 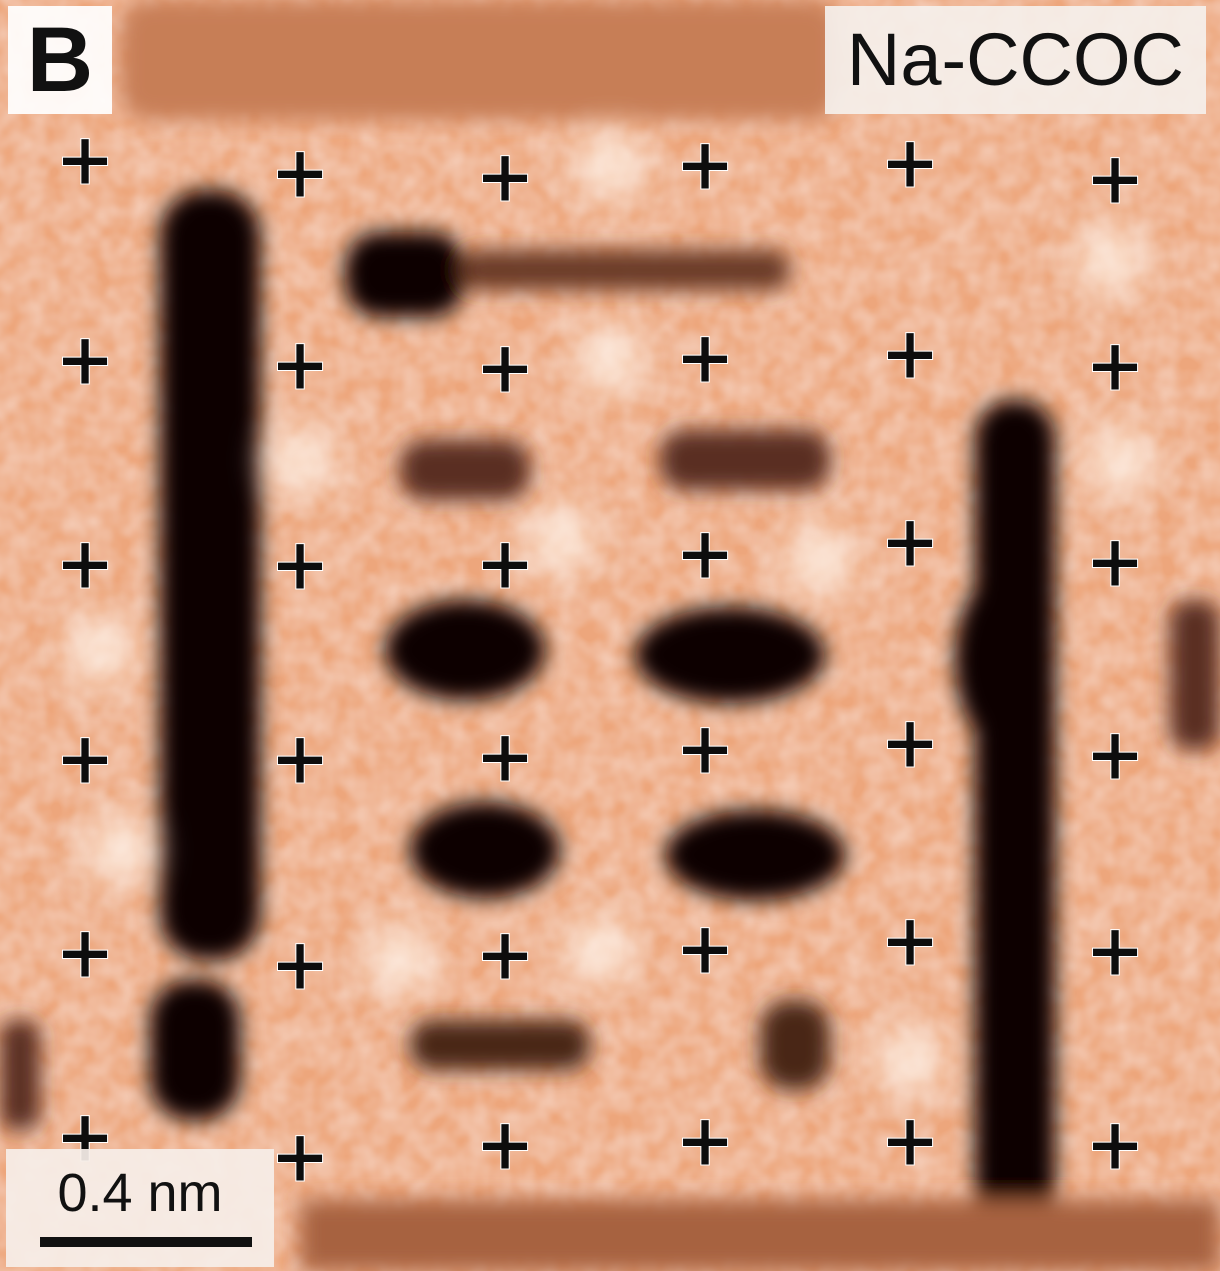 What do you see at coordinates (1015, 60) in the screenshot?
I see `sample-label: Na-CCOC` at bounding box center [1015, 60].